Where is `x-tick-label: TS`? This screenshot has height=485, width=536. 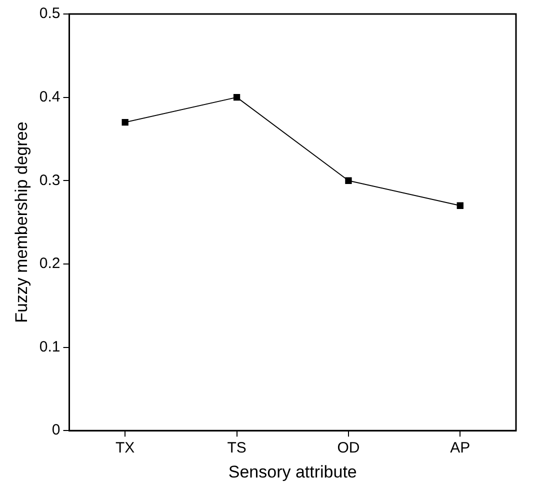 x-tick-label: TS is located at coordinates (236, 448).